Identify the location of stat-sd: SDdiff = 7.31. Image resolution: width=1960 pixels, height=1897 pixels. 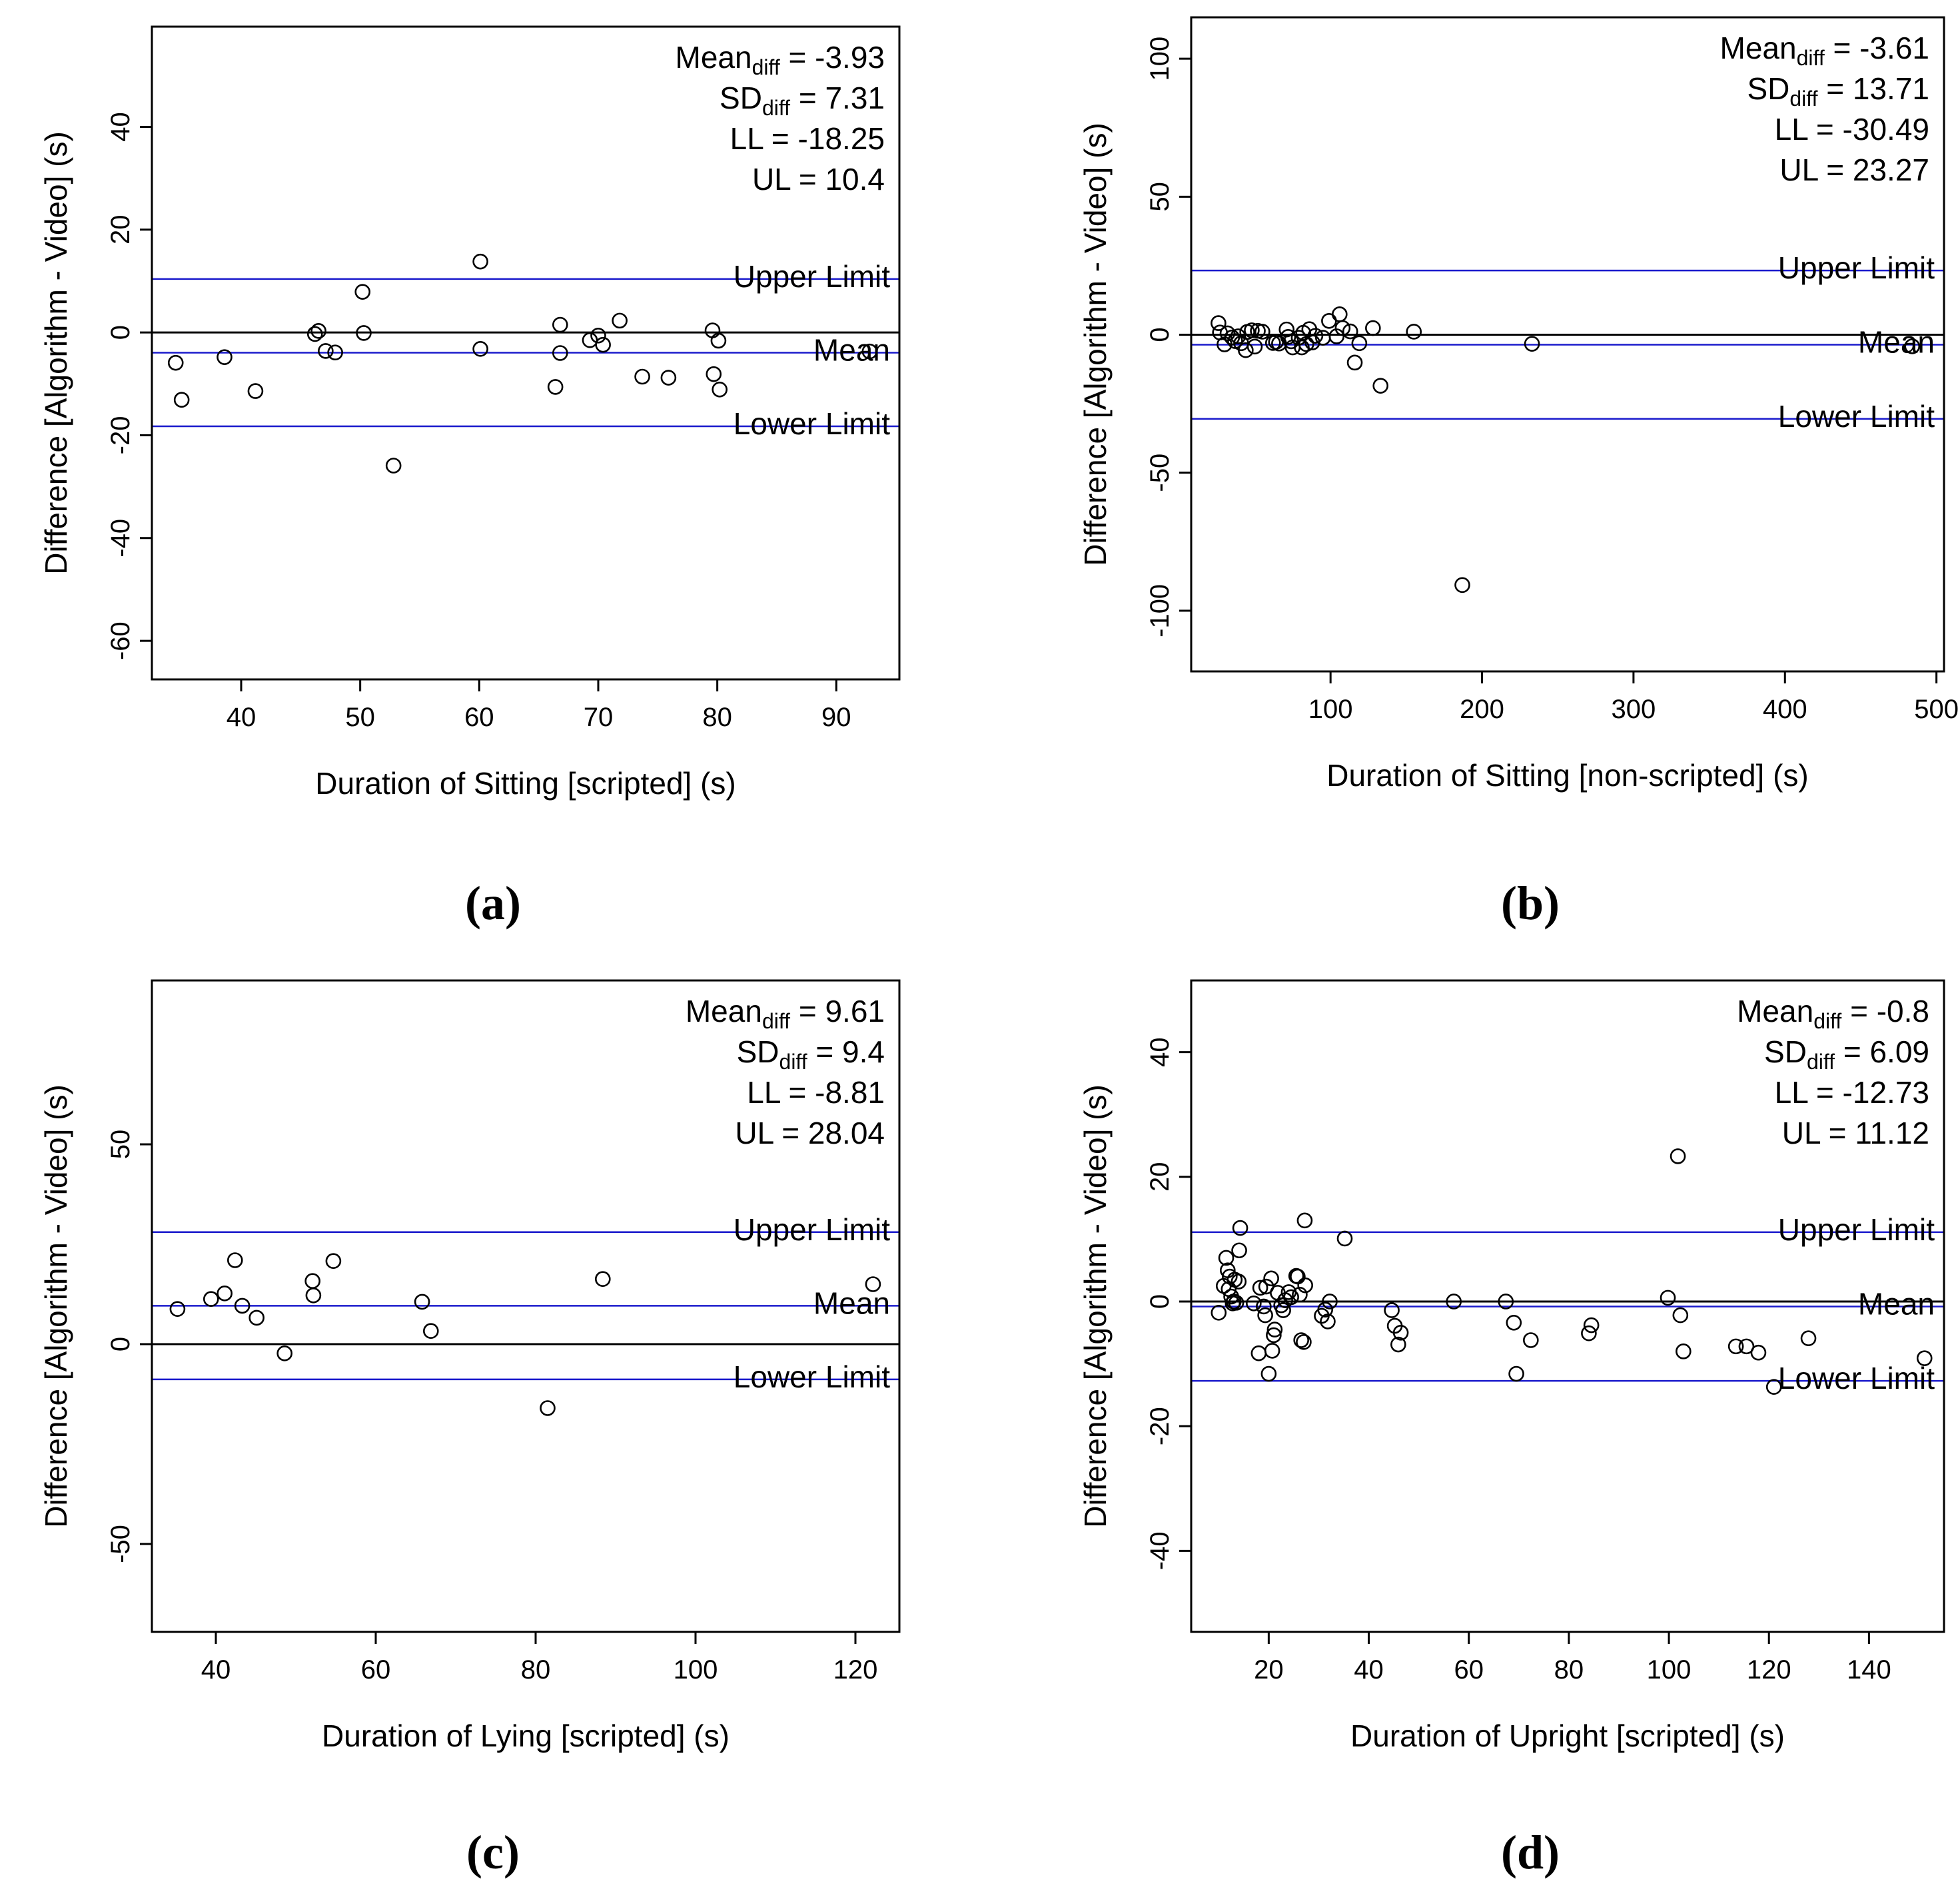
(802, 100).